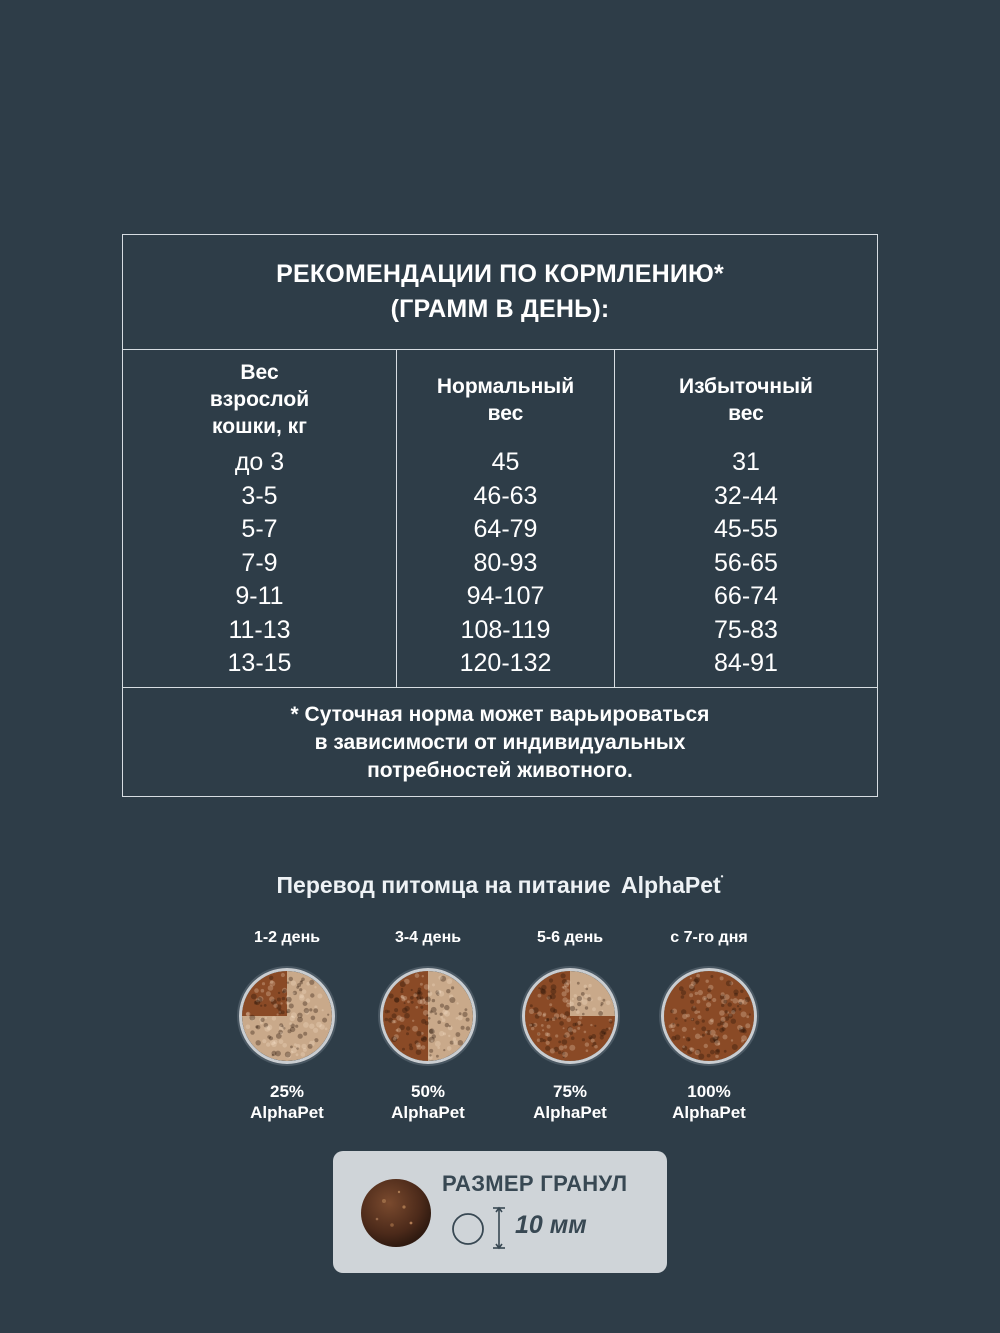 Image resolution: width=1000 pixels, height=1333 pixels. Describe the element at coordinates (259, 629) in the screenshot. I see `table-cell: 11-13` at that location.